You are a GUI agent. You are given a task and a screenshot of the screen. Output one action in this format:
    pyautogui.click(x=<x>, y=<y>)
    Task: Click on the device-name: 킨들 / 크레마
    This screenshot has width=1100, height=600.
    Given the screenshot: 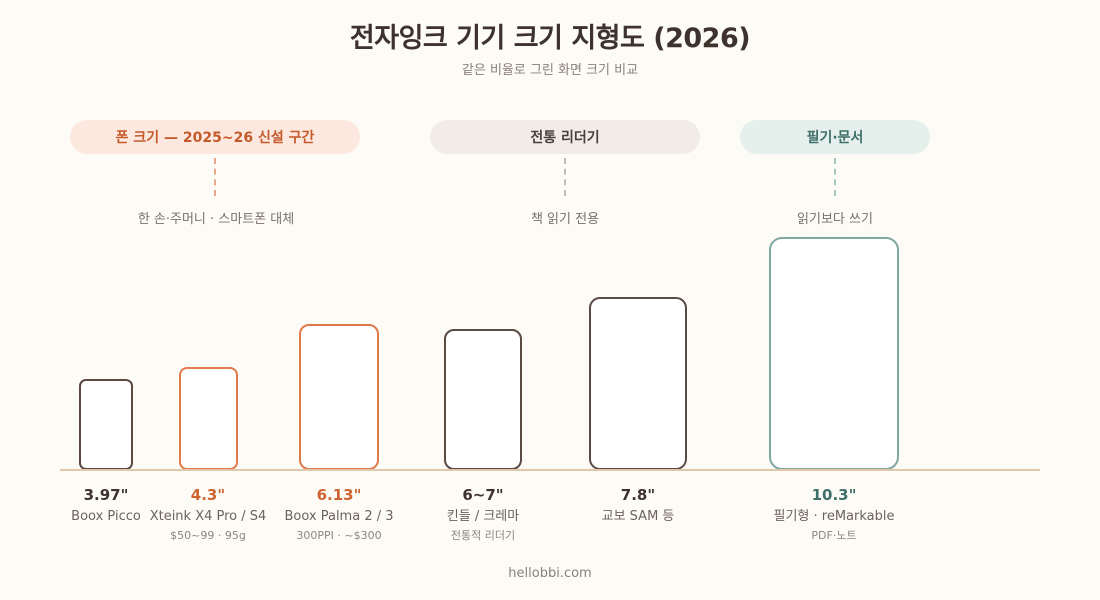 What is the action you would take?
    pyautogui.click(x=483, y=516)
    